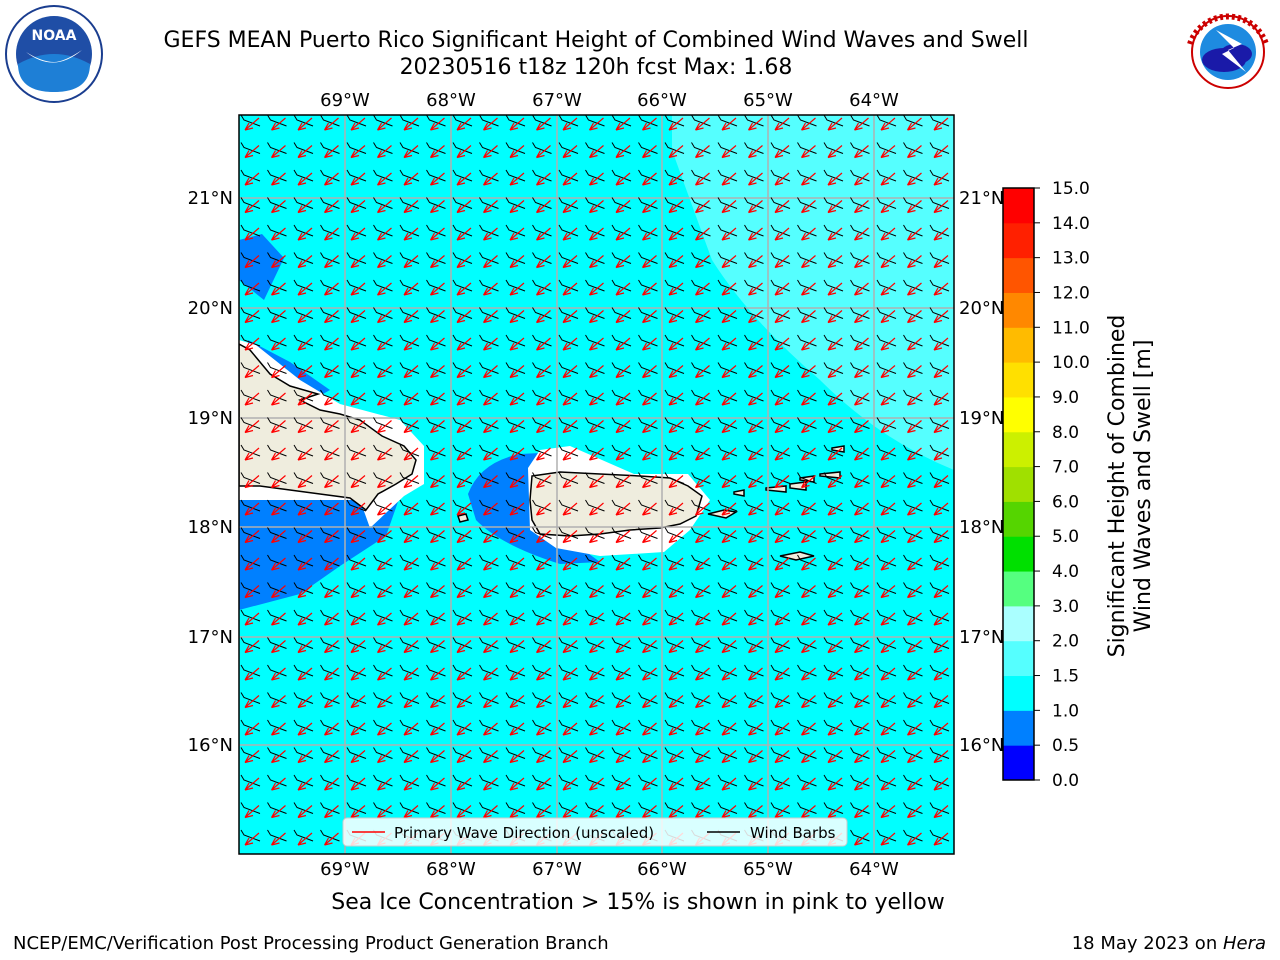 This screenshot has height=960, width=1280. What do you see at coordinates (596, 67) in the screenshot?
I see `map-subtitle: 20230516 t18z 120h fcst Max: 1.68` at bounding box center [596, 67].